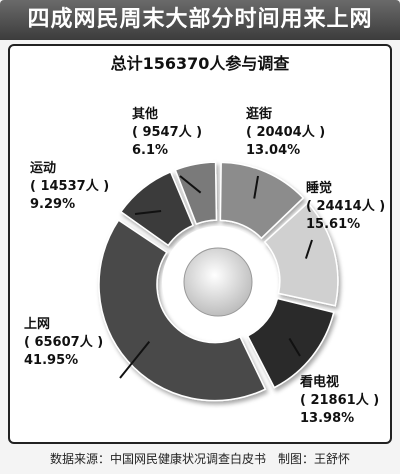 The height and width of the screenshot is (474, 400). What do you see at coordinates (327, 418) in the screenshot?
I see `slice-label-percent: 13.98%` at bounding box center [327, 418].